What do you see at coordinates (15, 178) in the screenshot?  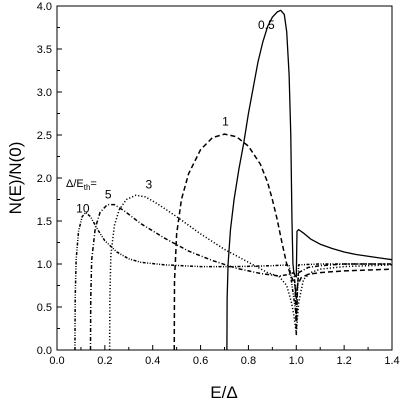 I see `y-axis-title: N(E)/N(0)` at bounding box center [15, 178].